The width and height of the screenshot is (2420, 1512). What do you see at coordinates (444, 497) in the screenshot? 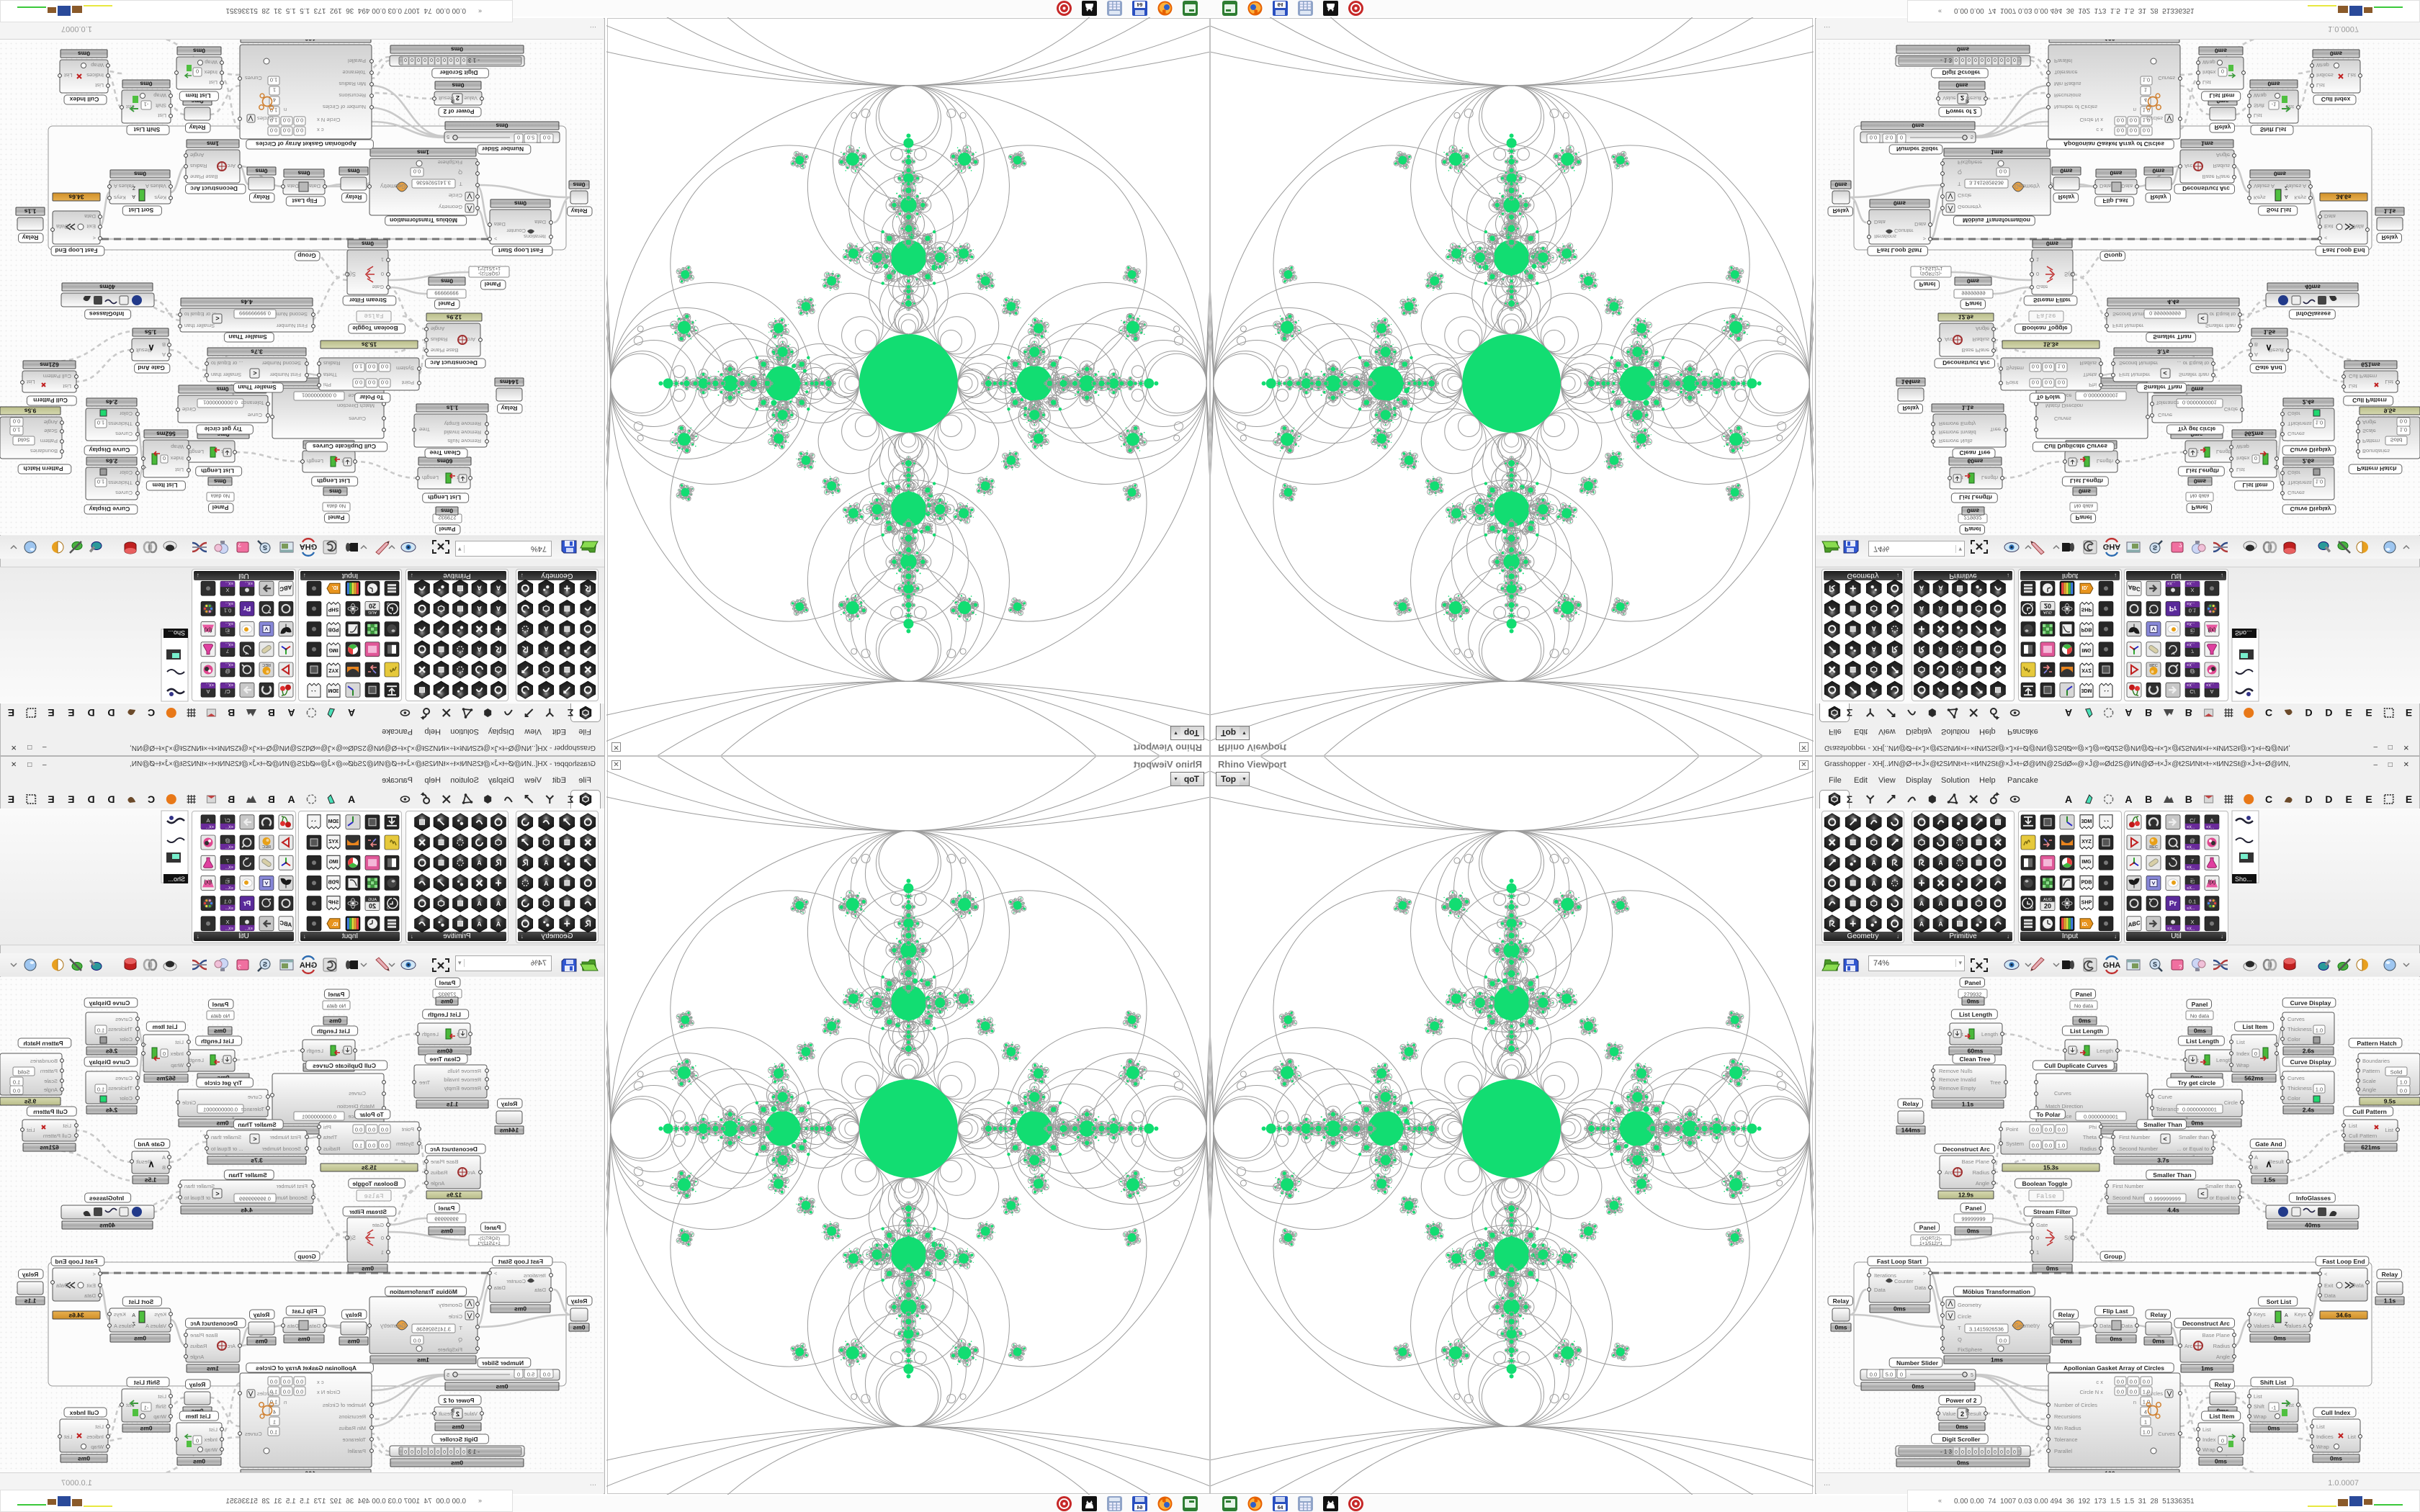
I see `svg-text: List Length` at bounding box center [444, 497].